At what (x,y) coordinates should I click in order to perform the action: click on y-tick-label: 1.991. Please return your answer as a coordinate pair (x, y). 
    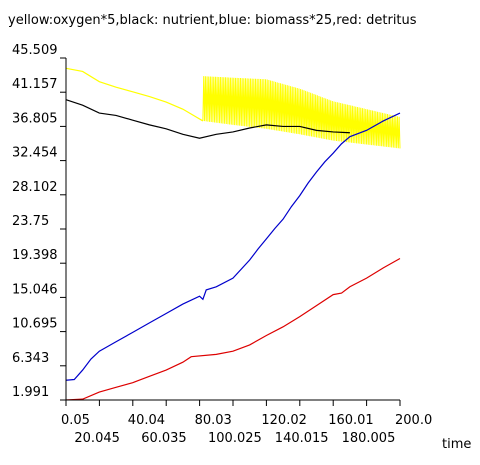
    Looking at the image, I should click on (30, 392).